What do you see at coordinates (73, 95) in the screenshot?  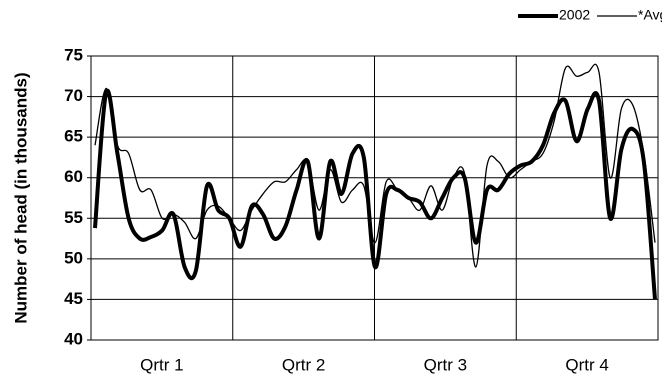 I see `y-tick-label: 70` at bounding box center [73, 95].